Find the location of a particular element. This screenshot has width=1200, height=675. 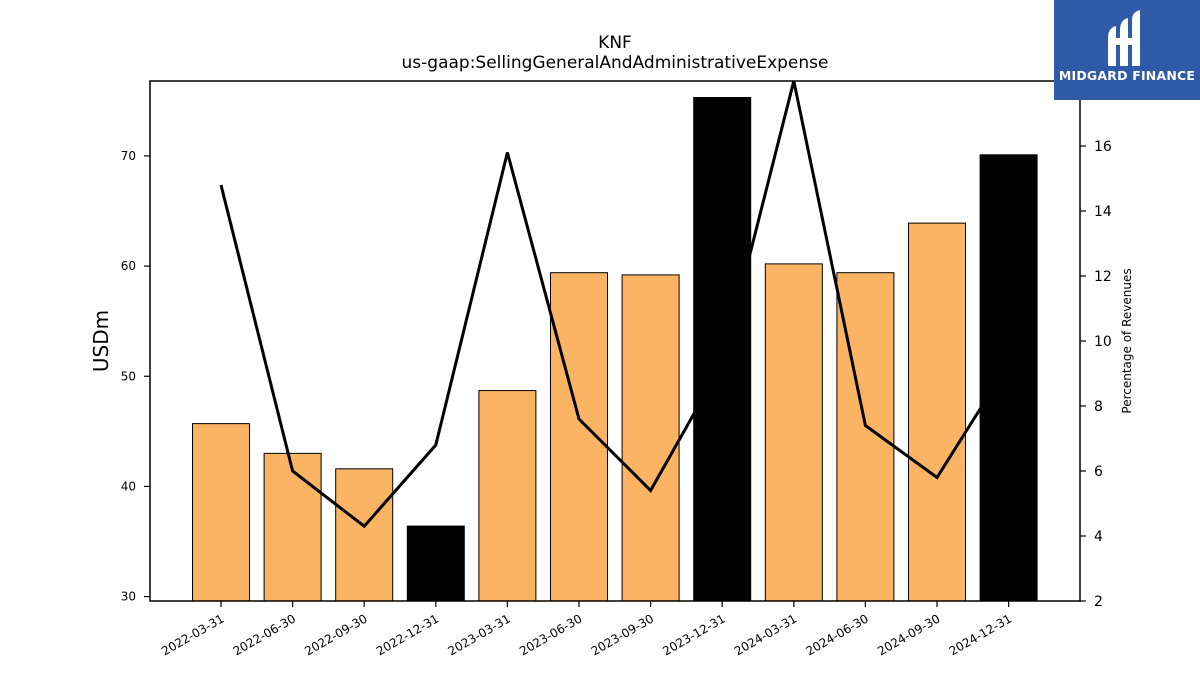

logo-mark-icon is located at coordinates (1124, 38).